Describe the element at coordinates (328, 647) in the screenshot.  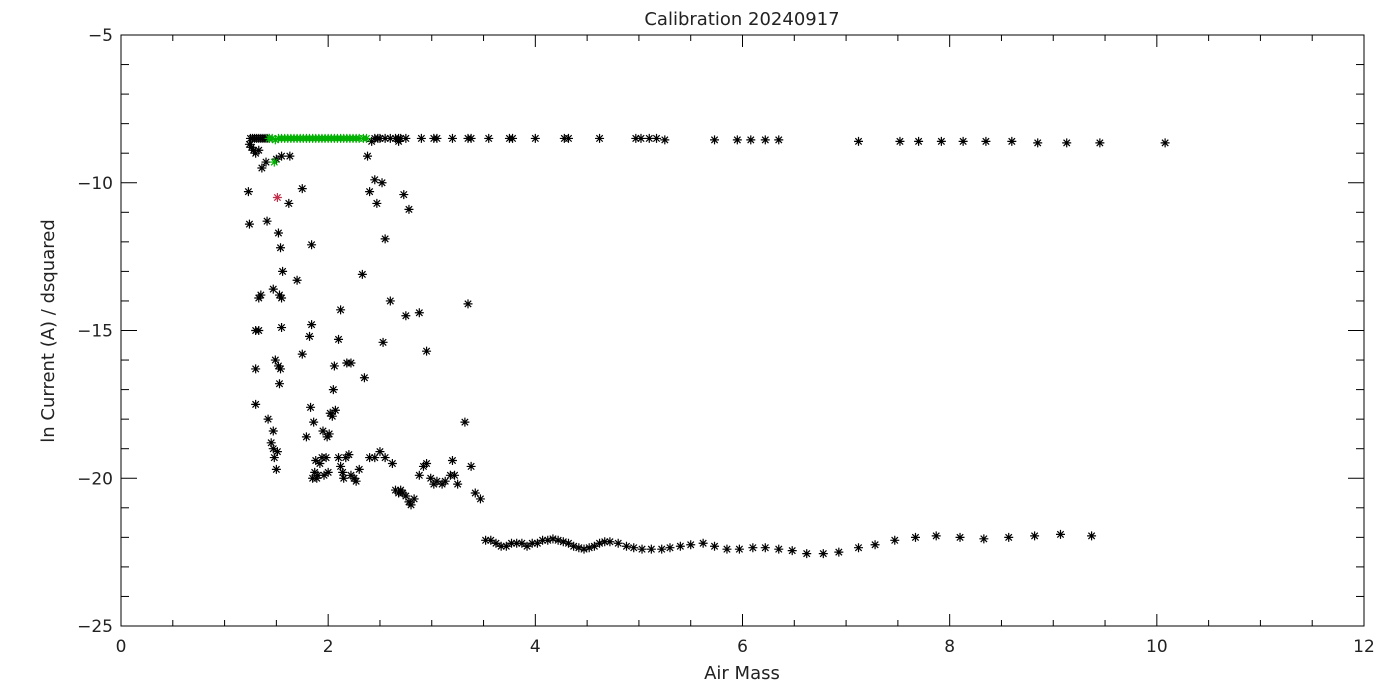
I see `x-tick-label: 2` at that location.